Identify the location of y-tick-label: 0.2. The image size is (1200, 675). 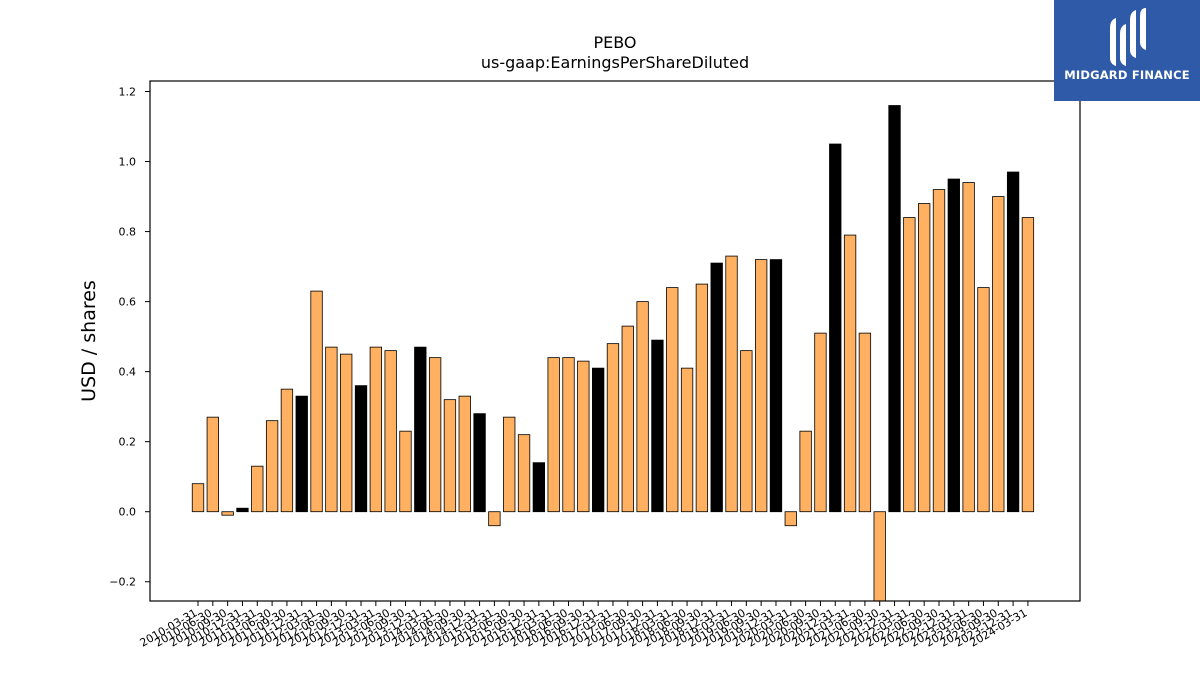
(128, 442).